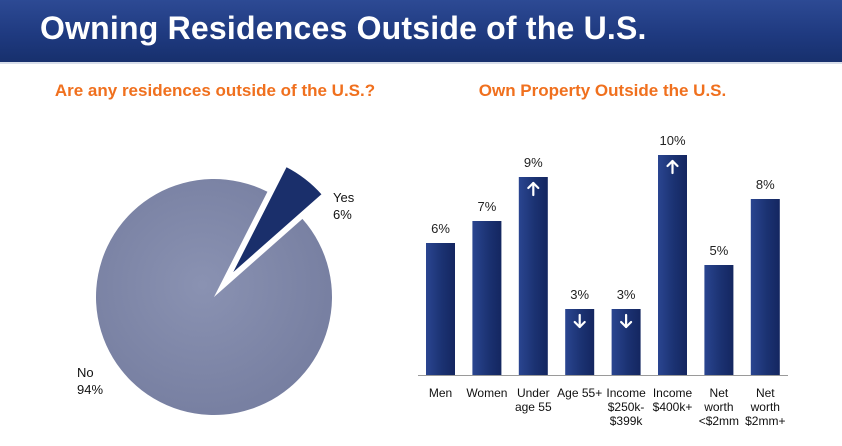 This screenshot has width=842, height=446. Describe the element at coordinates (602, 90) in the screenshot. I see `bar-chart-title: Own Property Outside the U.S.` at that location.